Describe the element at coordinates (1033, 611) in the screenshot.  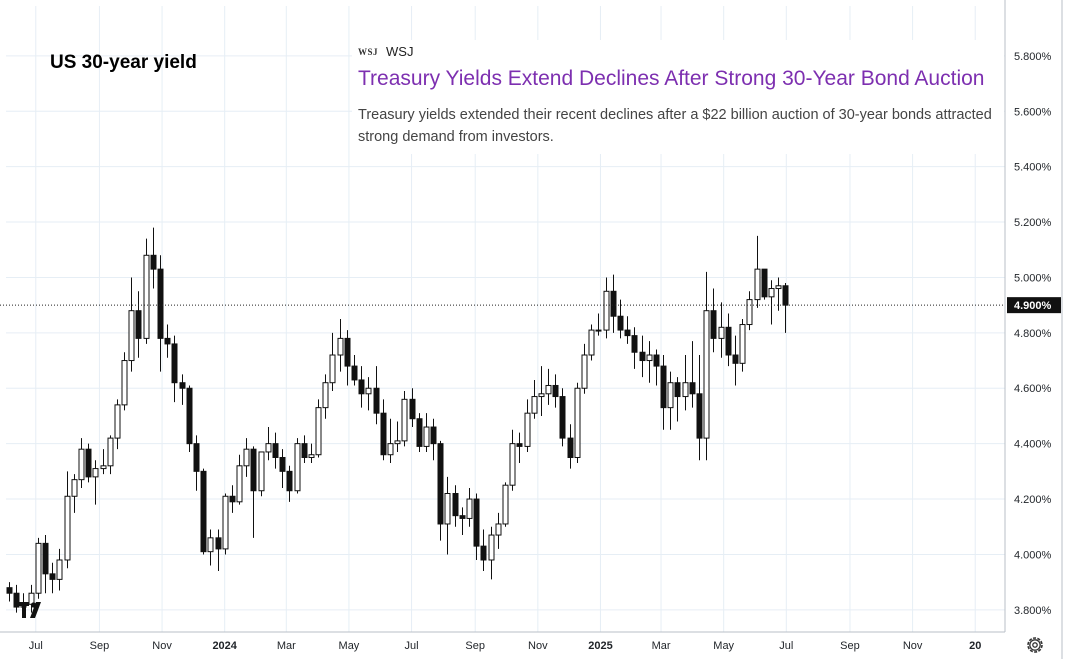
I see `y-tick-label: 3.800%` at that location.